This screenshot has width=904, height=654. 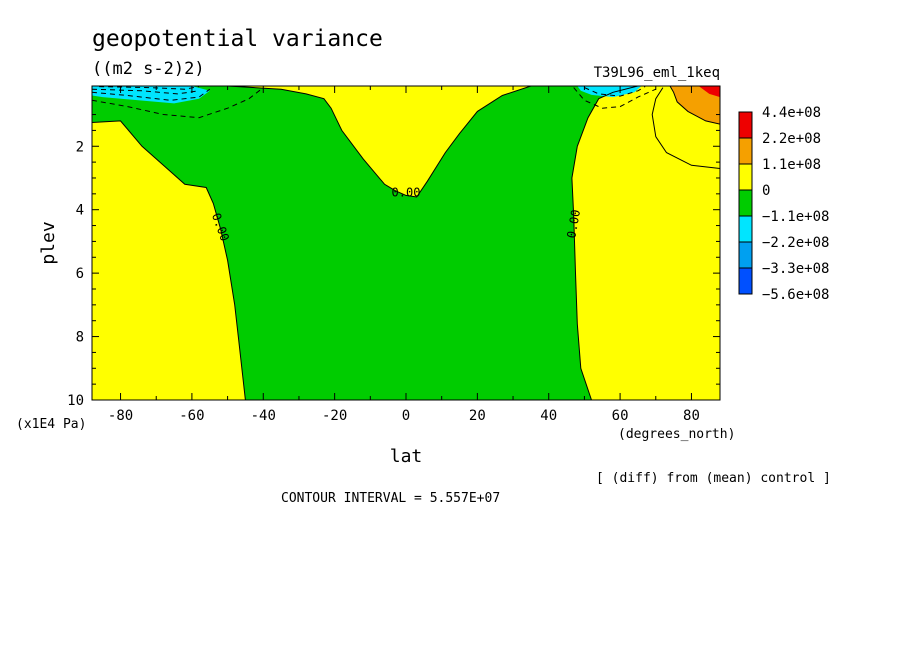 What do you see at coordinates (795, 269) in the screenshot?
I see `colorbar-label: −3.3e+08` at bounding box center [795, 269].